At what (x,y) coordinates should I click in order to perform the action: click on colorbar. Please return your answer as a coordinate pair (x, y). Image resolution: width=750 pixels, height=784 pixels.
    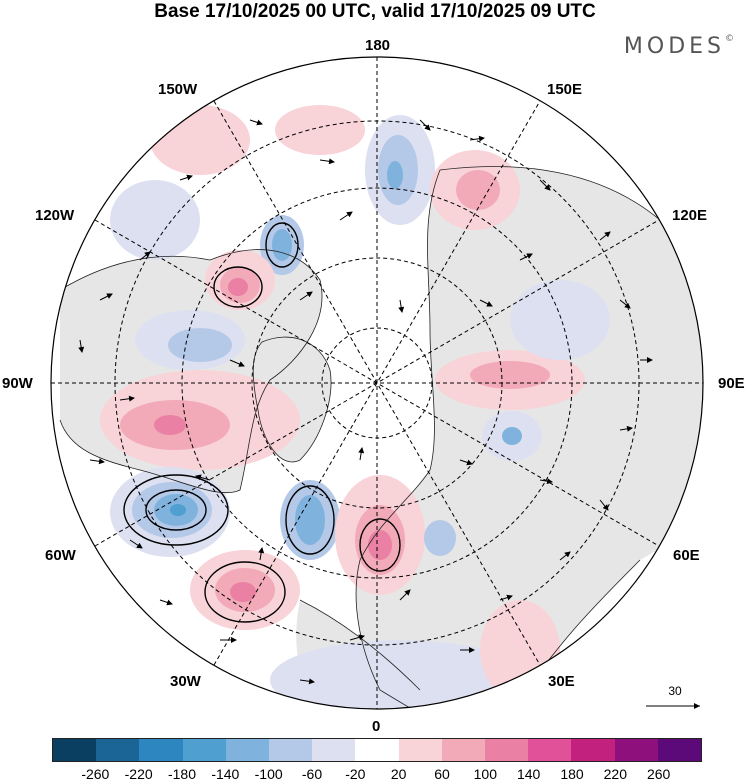
    Looking at the image, I should click on (377, 750).